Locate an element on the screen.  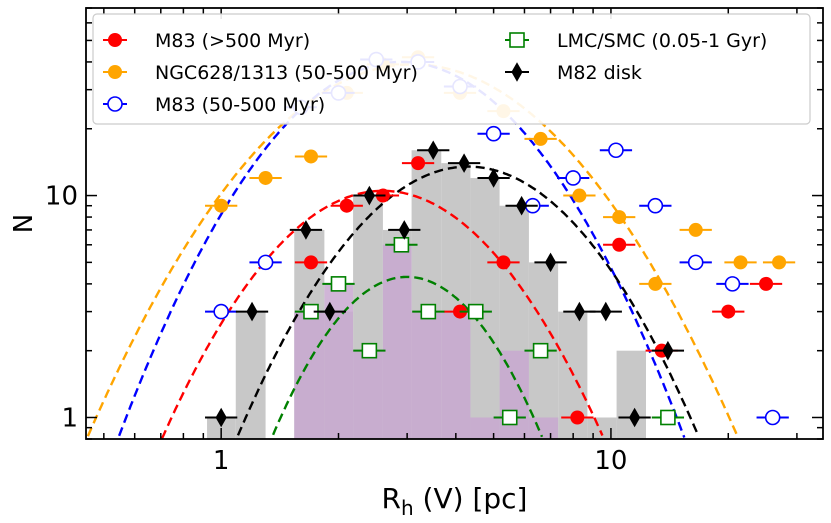
legend-label: M83 (>500 Myr) is located at coordinates (232, 41).